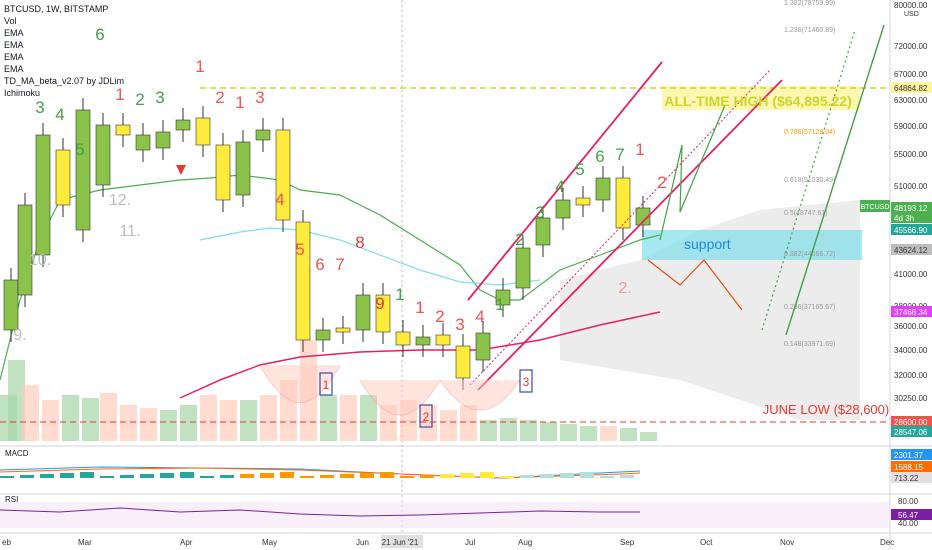 The width and height of the screenshot is (932, 550). I want to click on time-axis-label: Jul, so click(470, 542).